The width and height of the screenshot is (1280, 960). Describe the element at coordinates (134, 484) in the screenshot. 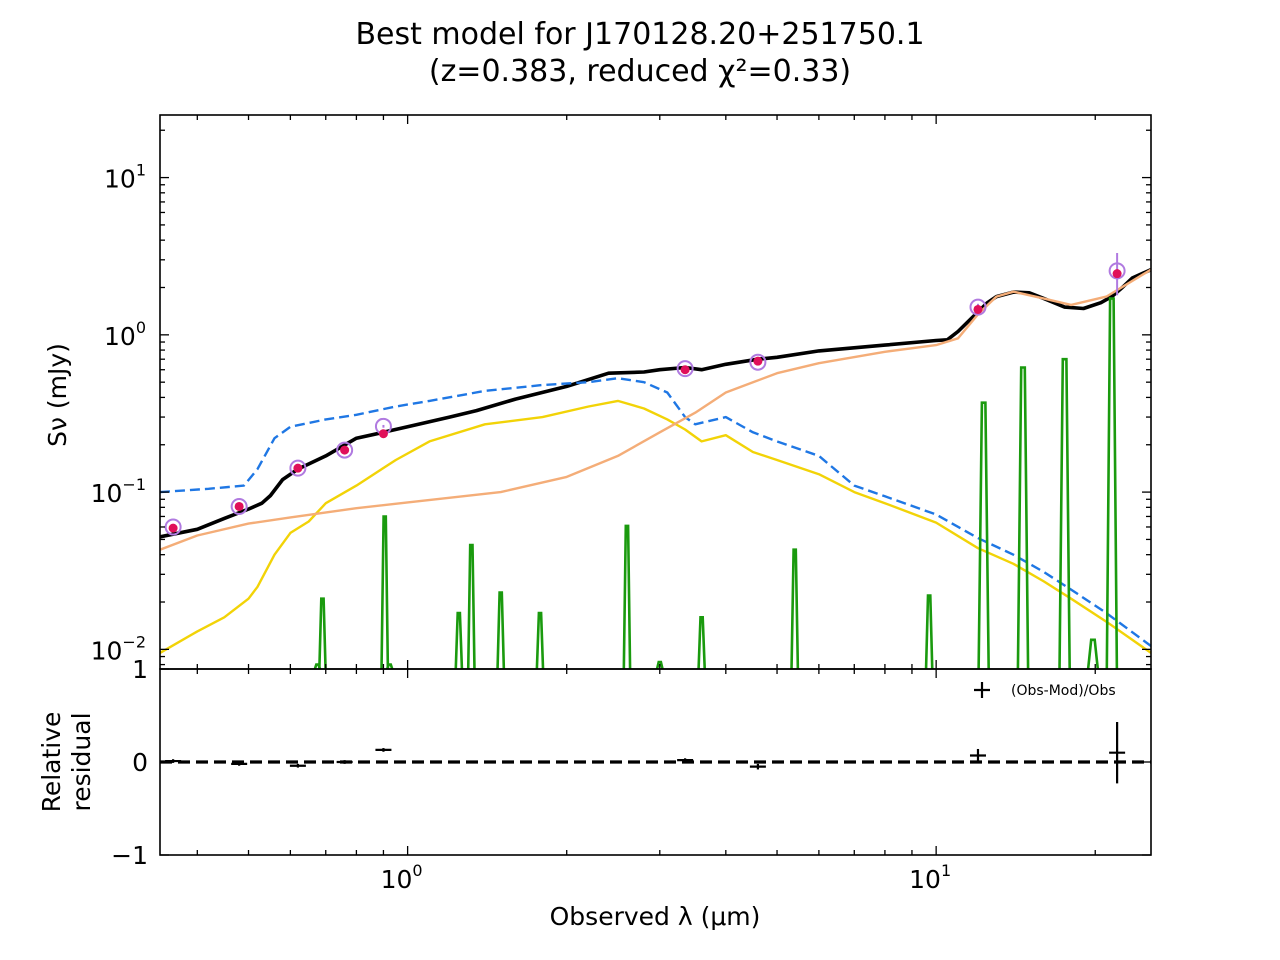

I see `y-tick-exponent: −1` at that location.